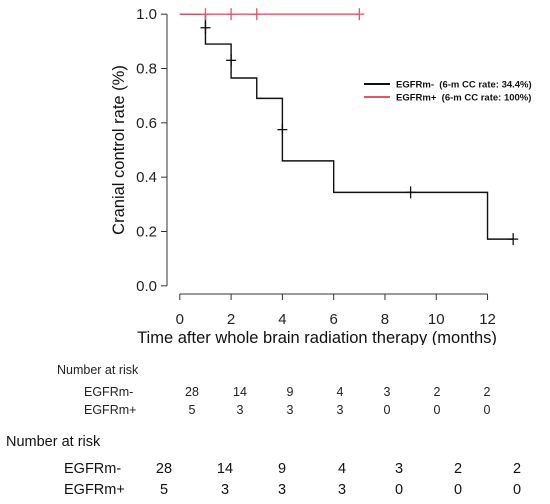 The width and height of the screenshot is (550, 504). I want to click on x-tick-label: 10, so click(436, 319).